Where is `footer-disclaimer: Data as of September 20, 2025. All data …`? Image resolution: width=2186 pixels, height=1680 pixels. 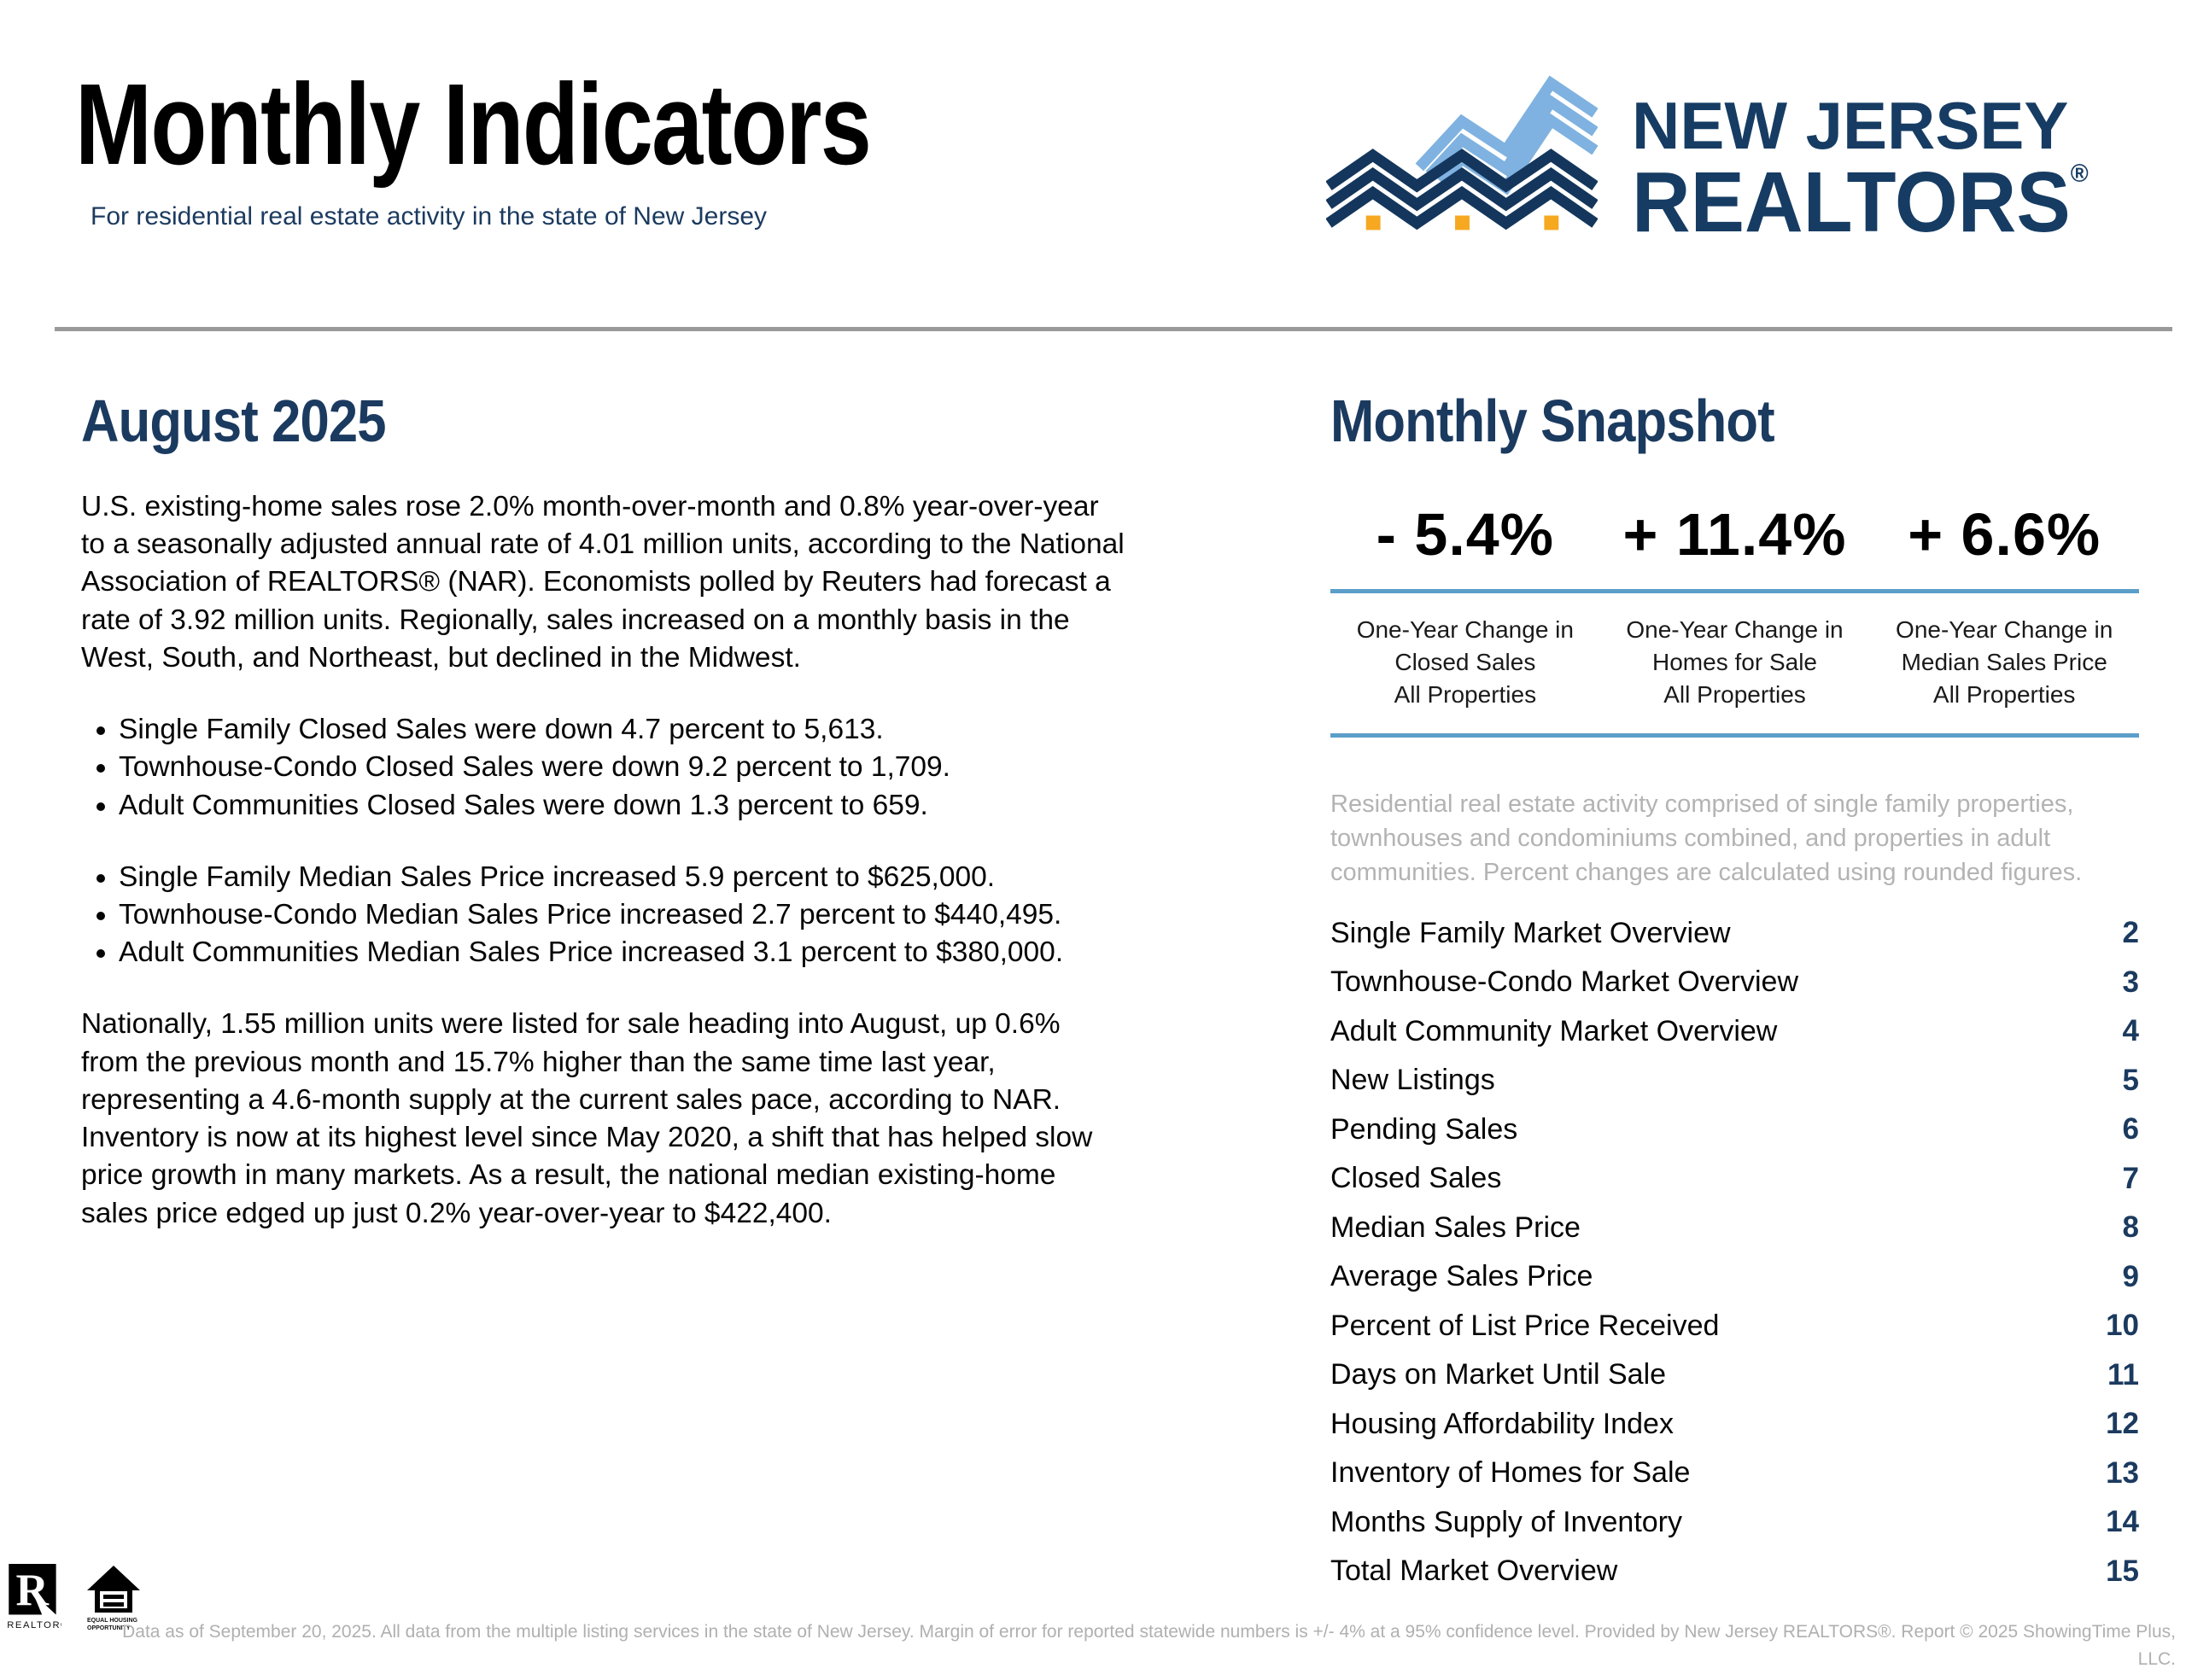
footer-disclaimer: Data as of September 20, 2025. All data … is located at coordinates (1149, 1645).